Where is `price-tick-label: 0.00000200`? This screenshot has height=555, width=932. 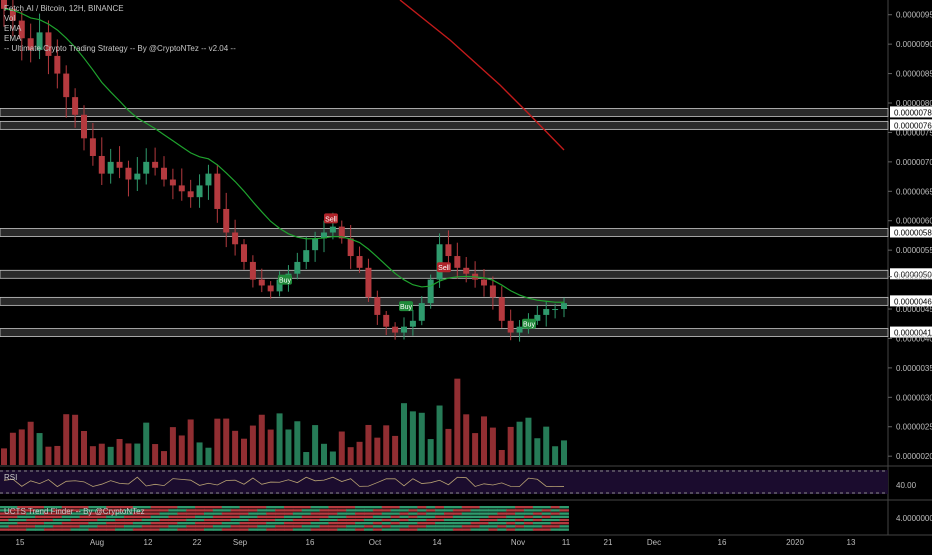 price-tick-label: 0.00000200 is located at coordinates (914, 456).